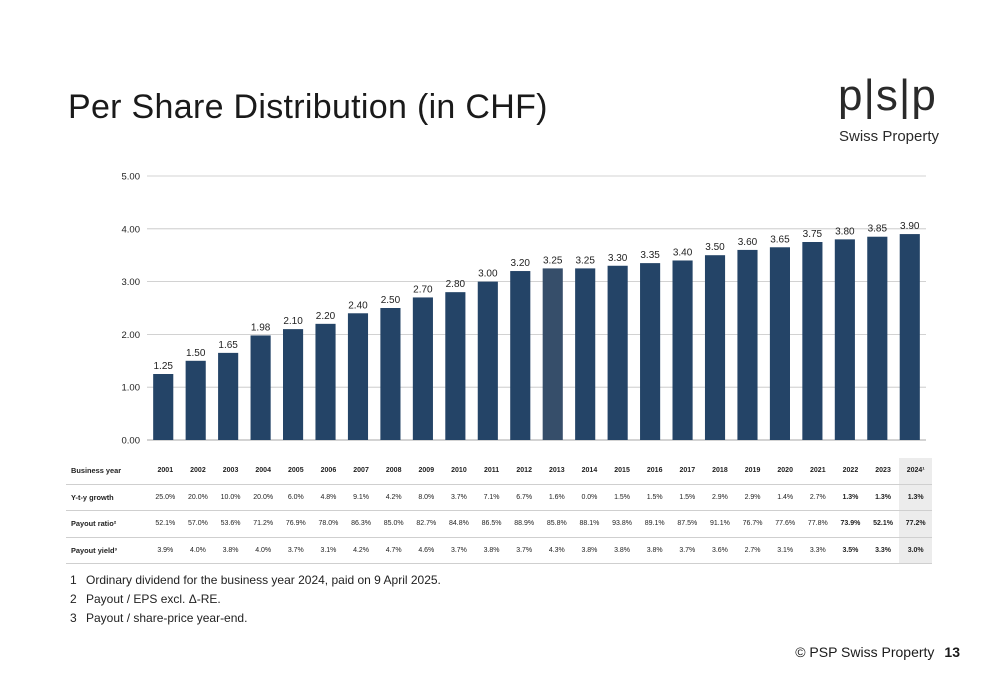 Image resolution: width=1000 pixels, height=685 pixels. I want to click on bar-2005, so click(293, 384).